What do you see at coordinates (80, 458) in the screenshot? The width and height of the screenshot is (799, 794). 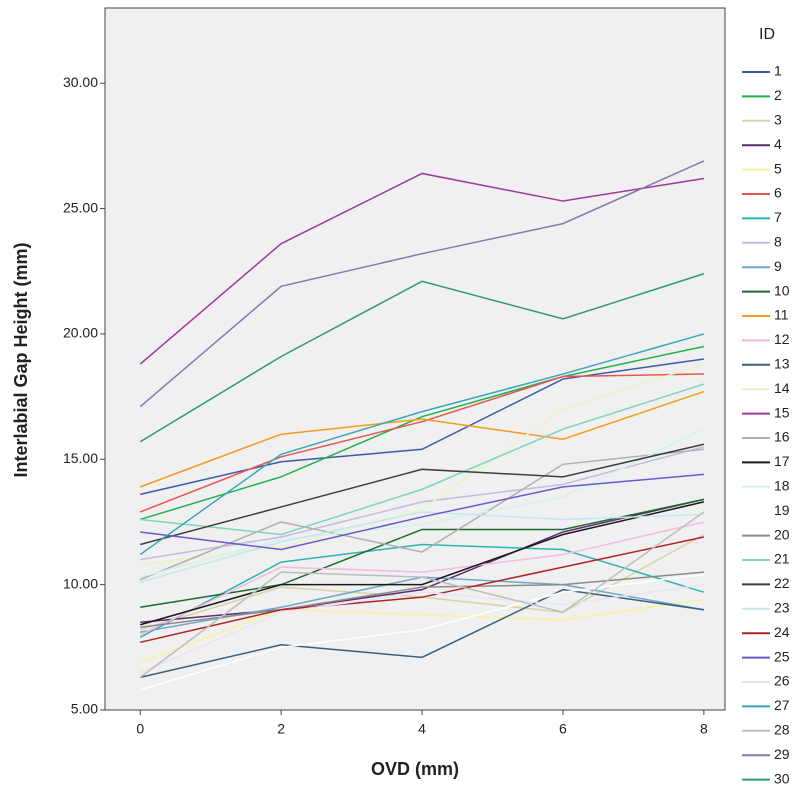 I see `y-tick-label: 15.00` at bounding box center [80, 458].